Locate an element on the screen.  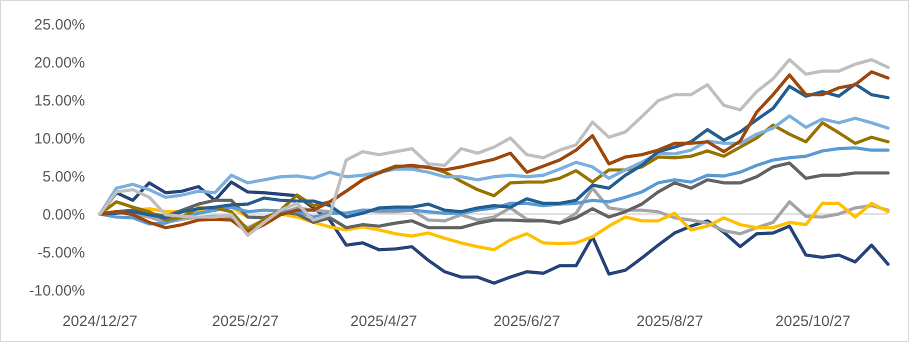
y-tick-label: 5.00% is located at coordinates (63, 177).